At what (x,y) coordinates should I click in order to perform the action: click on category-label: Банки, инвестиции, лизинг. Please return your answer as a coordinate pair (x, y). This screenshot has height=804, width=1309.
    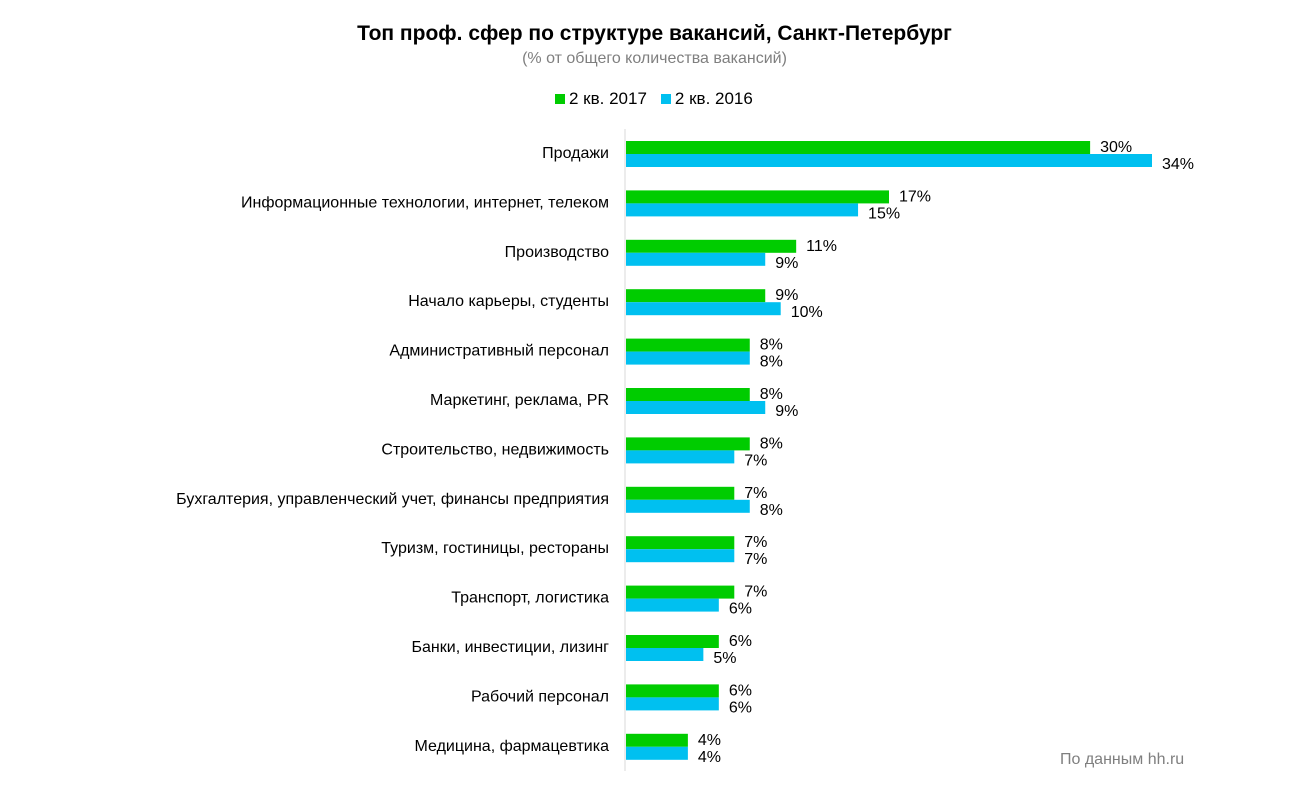
    Looking at the image, I should click on (511, 647).